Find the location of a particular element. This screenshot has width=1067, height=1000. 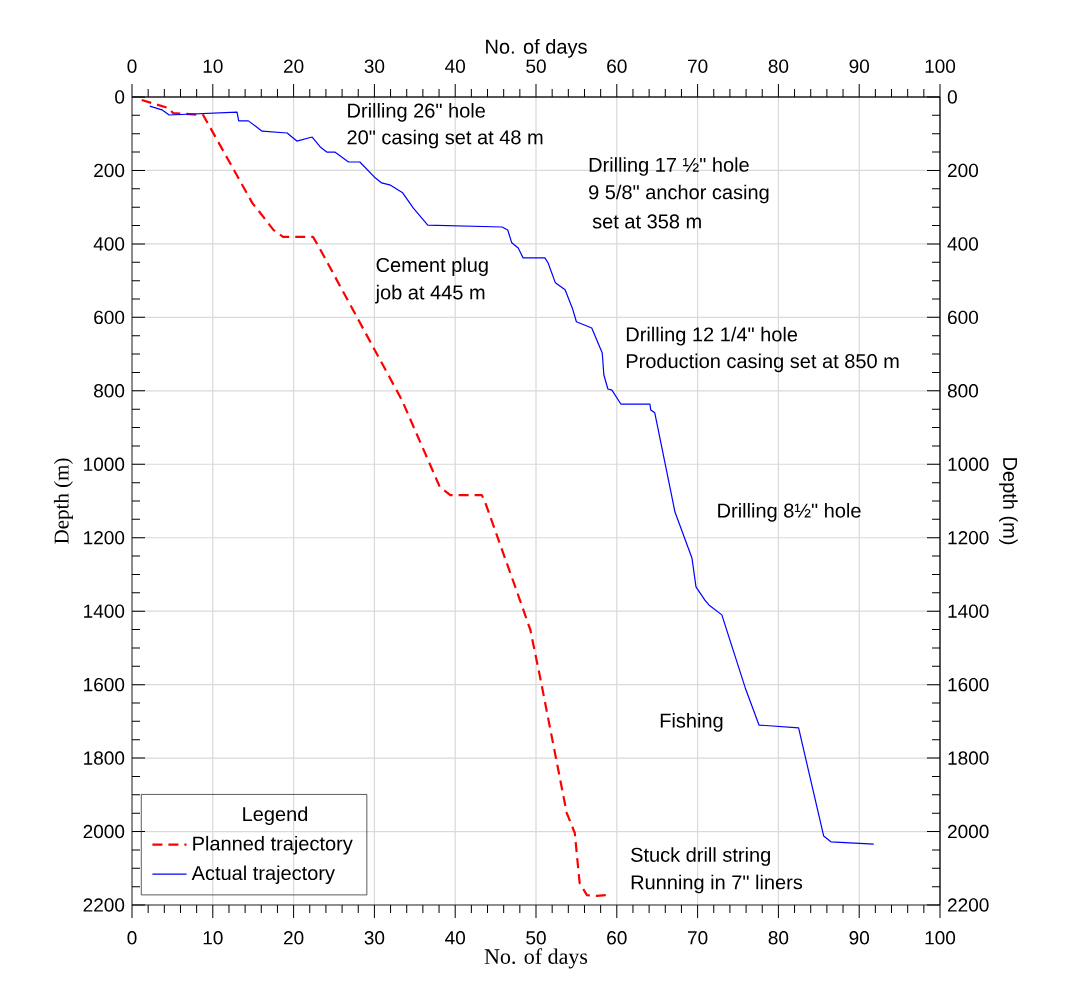

annotation: Fishing is located at coordinates (691, 722).